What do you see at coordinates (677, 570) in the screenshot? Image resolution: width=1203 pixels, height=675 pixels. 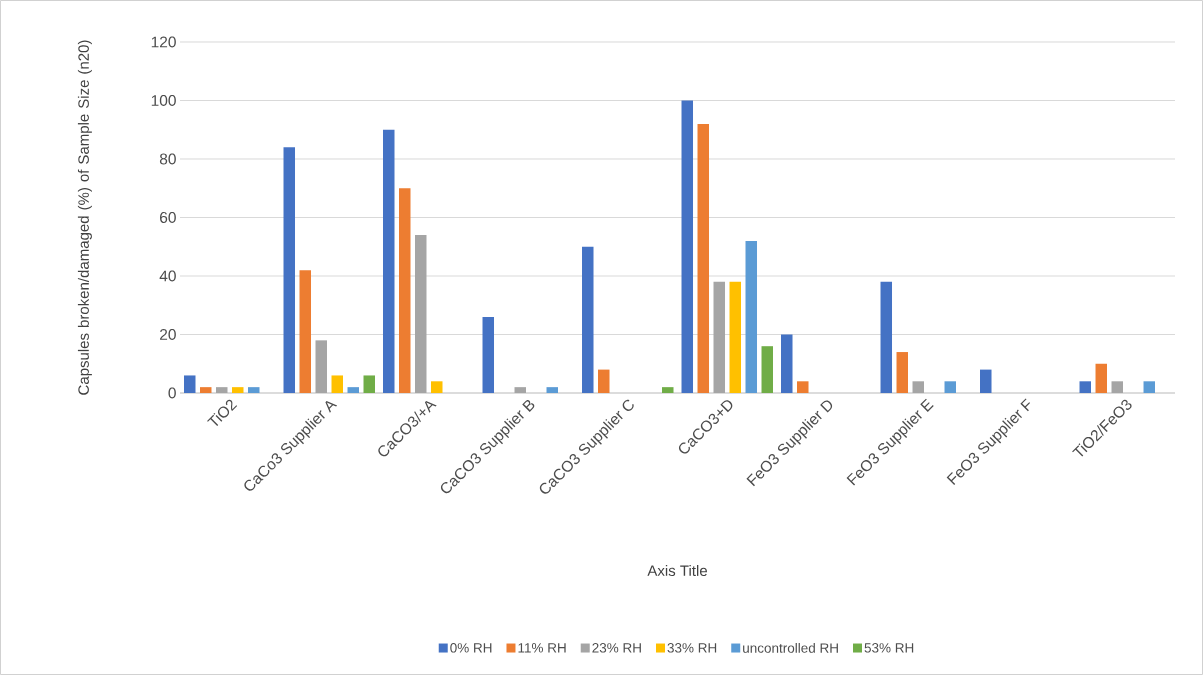 I see `x-axis-title: Axis Title` at bounding box center [677, 570].